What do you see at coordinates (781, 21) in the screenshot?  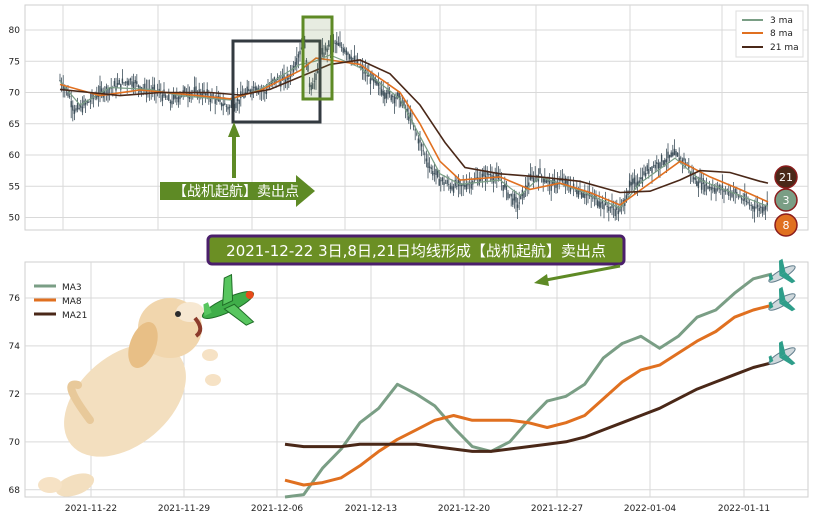 I see `legend-label-3ma: 3 ma` at bounding box center [781, 21].